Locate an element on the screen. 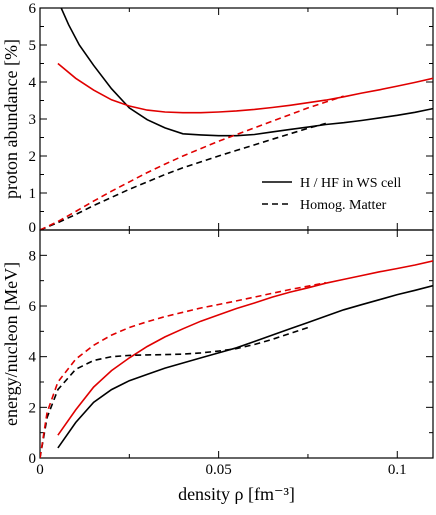 Image resolution: width=436 pixels, height=515 pixels. bottom-panel-ytick-label: 6 is located at coordinates (33, 307).